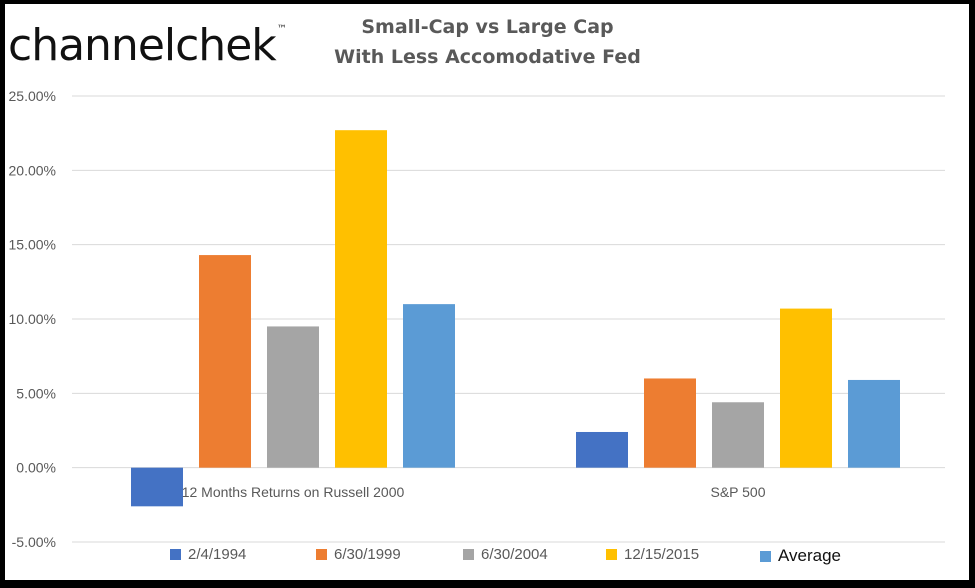 This screenshot has height=588, width=975. I want to click on y-tick-label: 25.00%, so click(32, 96).